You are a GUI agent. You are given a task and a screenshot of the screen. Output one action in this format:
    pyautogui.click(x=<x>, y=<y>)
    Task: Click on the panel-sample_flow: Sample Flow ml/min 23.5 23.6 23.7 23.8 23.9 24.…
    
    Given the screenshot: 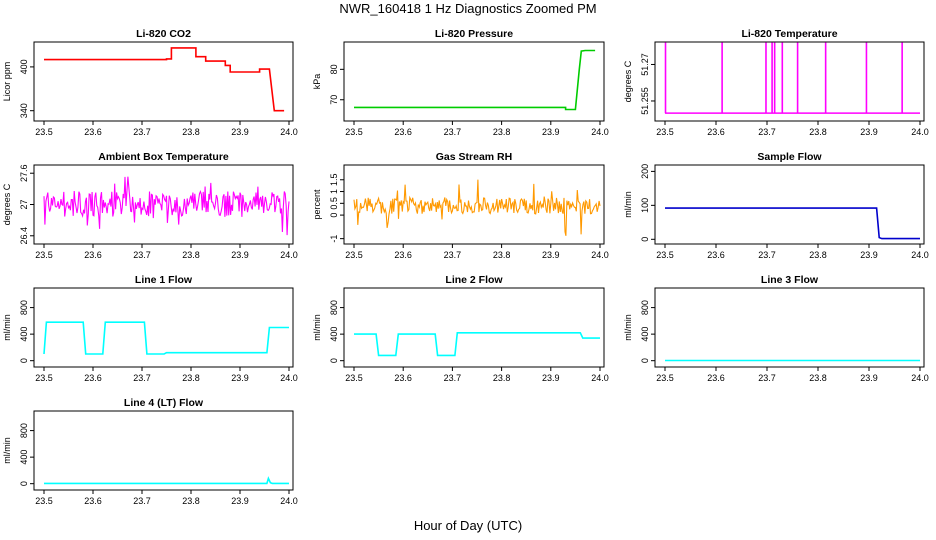 What is the action you would take?
    pyautogui.click(x=776, y=205)
    